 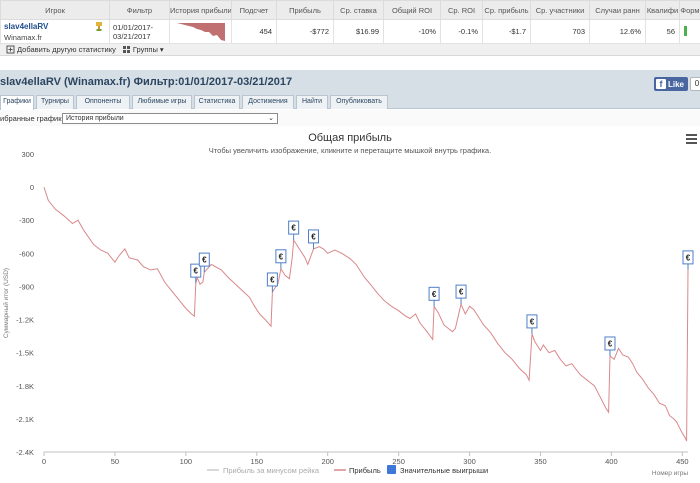 I want to click on col-header-form: Форм, so click(x=689, y=10).